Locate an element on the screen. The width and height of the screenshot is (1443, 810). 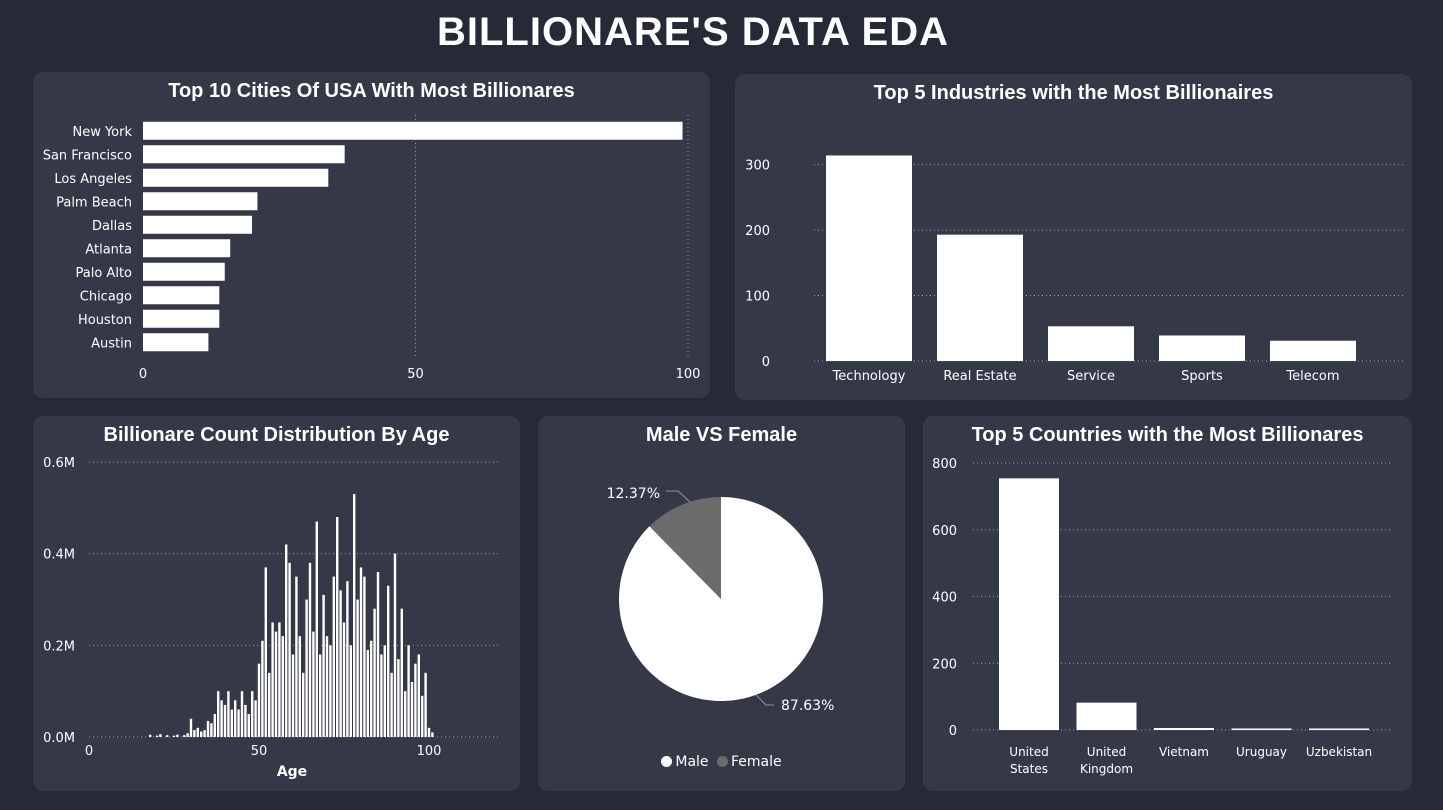
cities-x-tick-label: 100 is located at coordinates (688, 374).